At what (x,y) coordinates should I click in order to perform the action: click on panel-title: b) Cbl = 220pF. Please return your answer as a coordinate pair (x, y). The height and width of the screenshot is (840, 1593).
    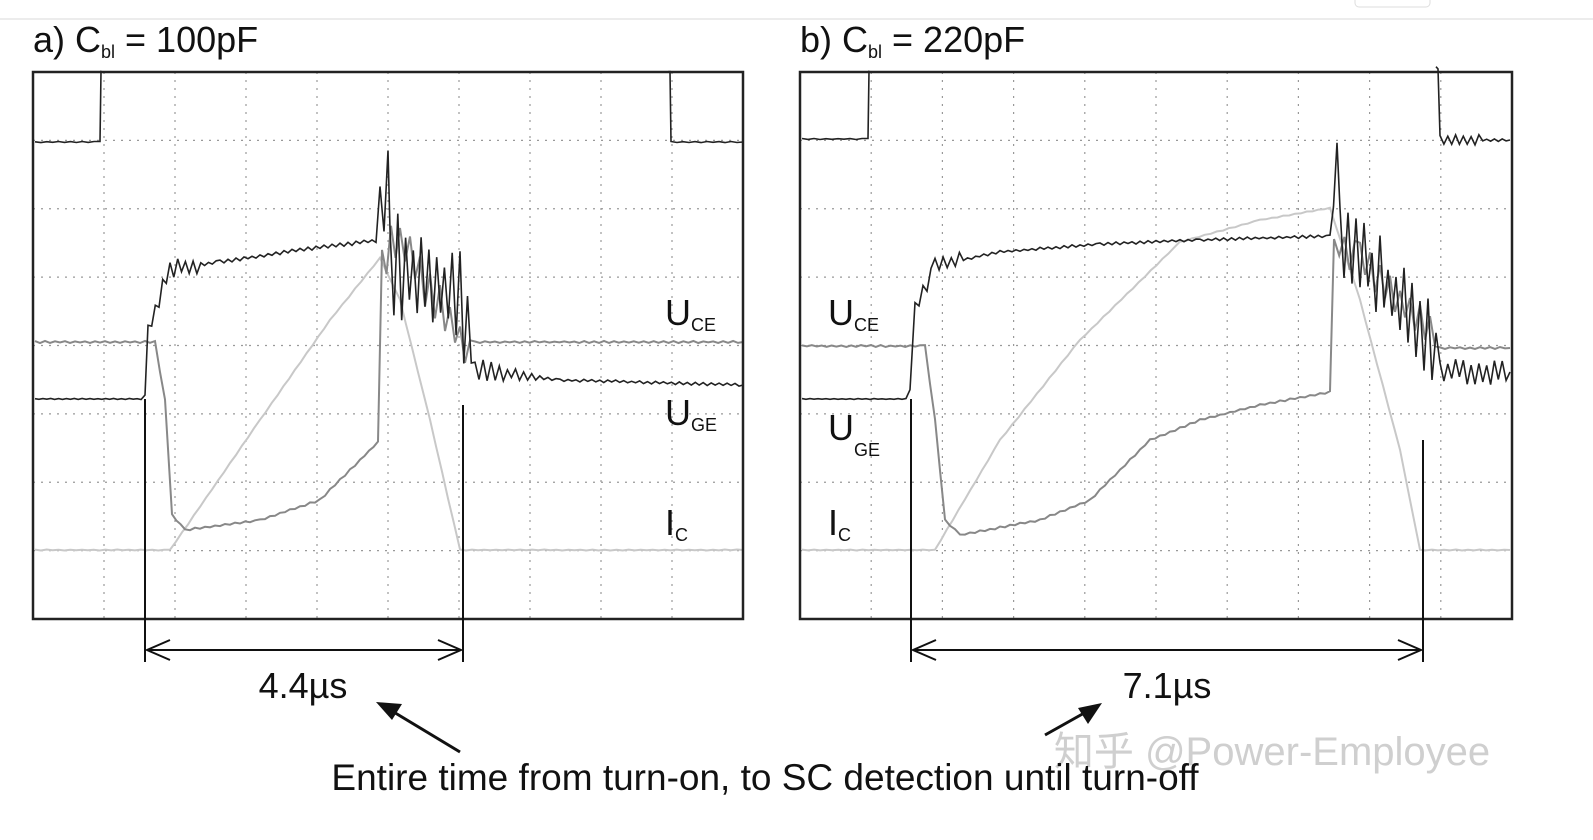
    Looking at the image, I should click on (912, 40).